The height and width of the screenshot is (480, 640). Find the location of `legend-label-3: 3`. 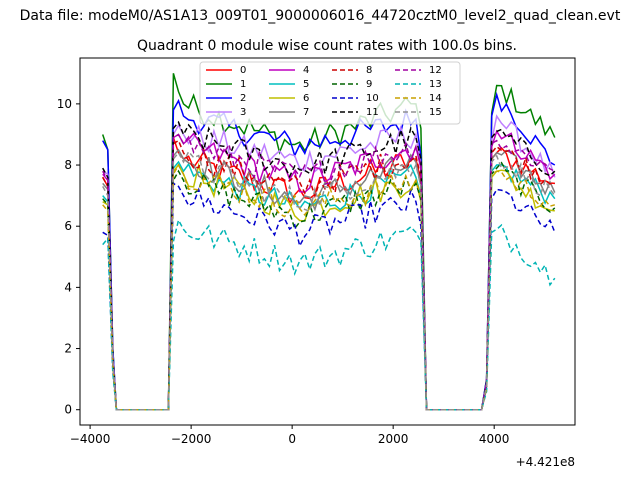

legend-label-3: 3 is located at coordinates (243, 112).